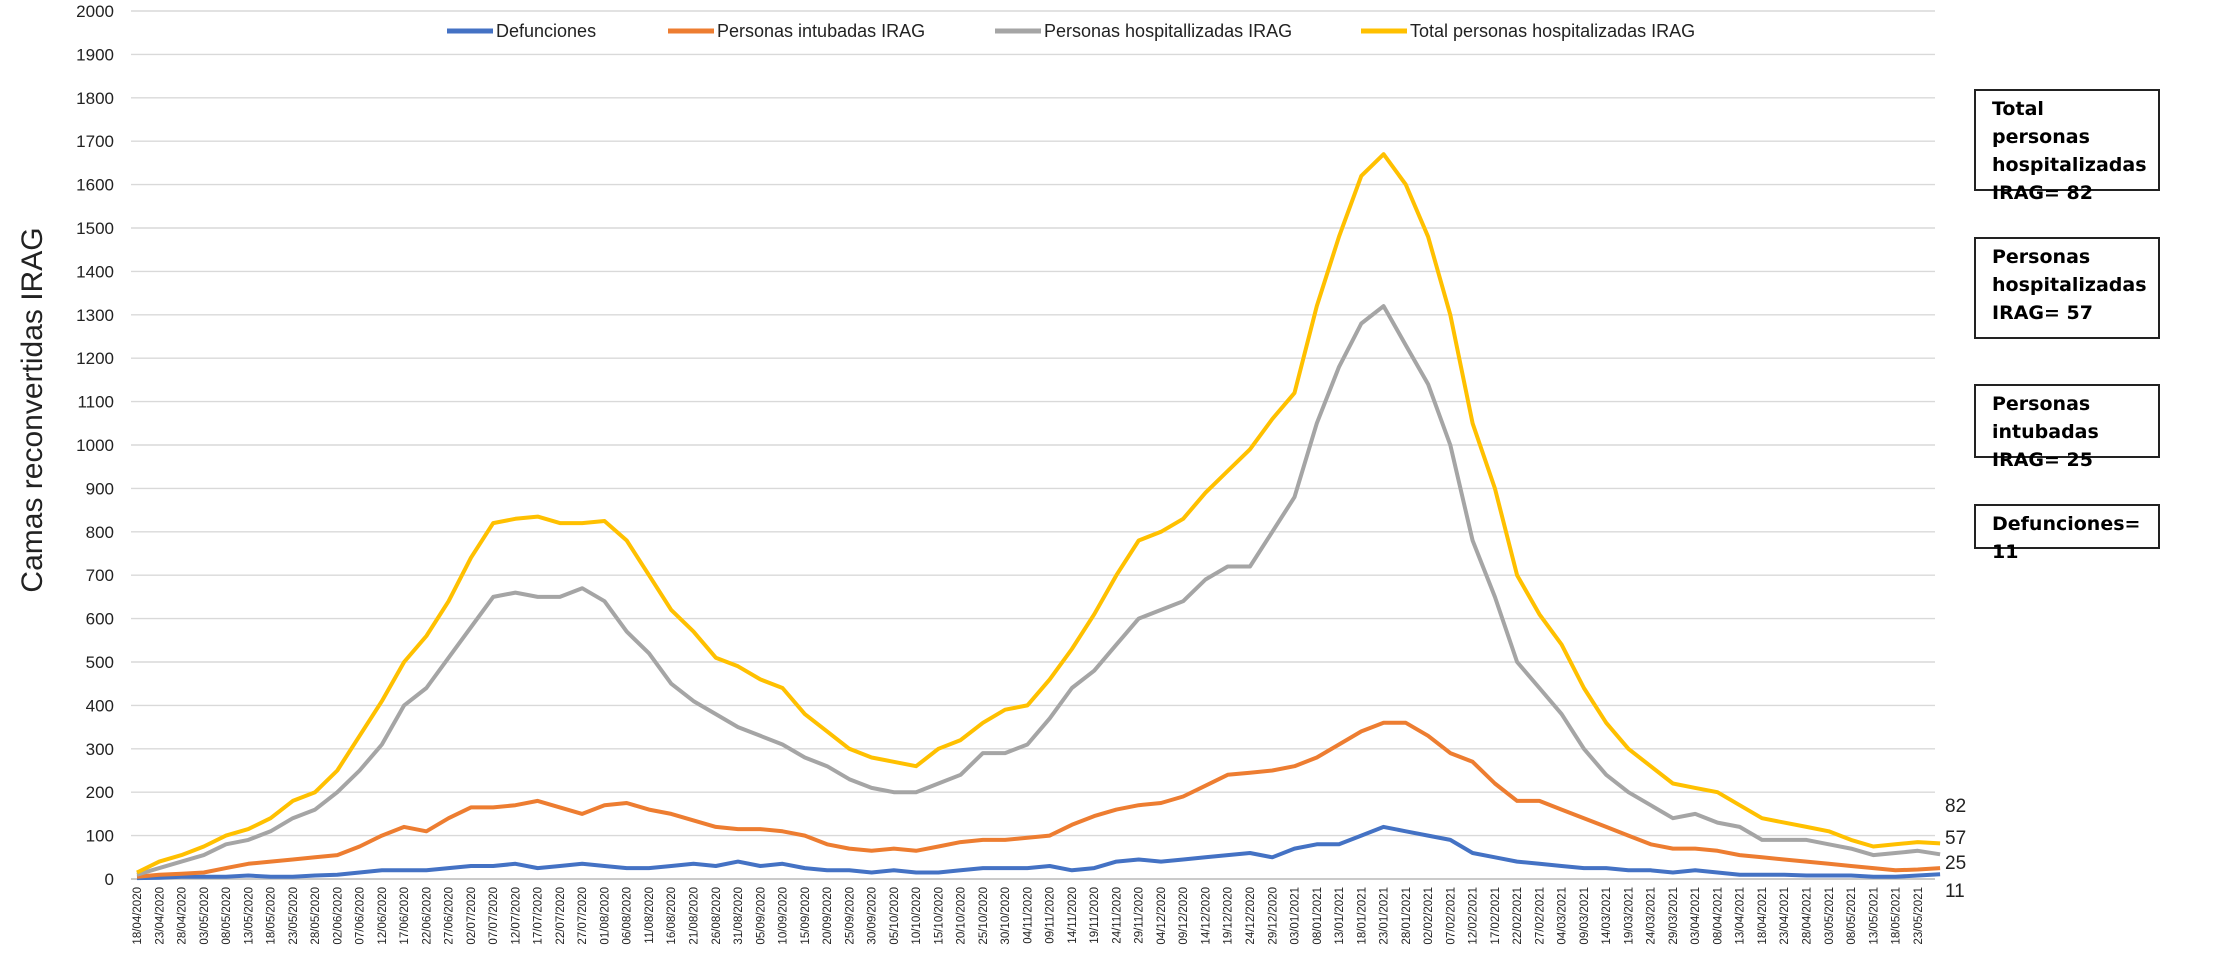 This screenshot has height=965, width=2216. I want to click on x-tick-label: 17/02/2021, so click(1496, 916).